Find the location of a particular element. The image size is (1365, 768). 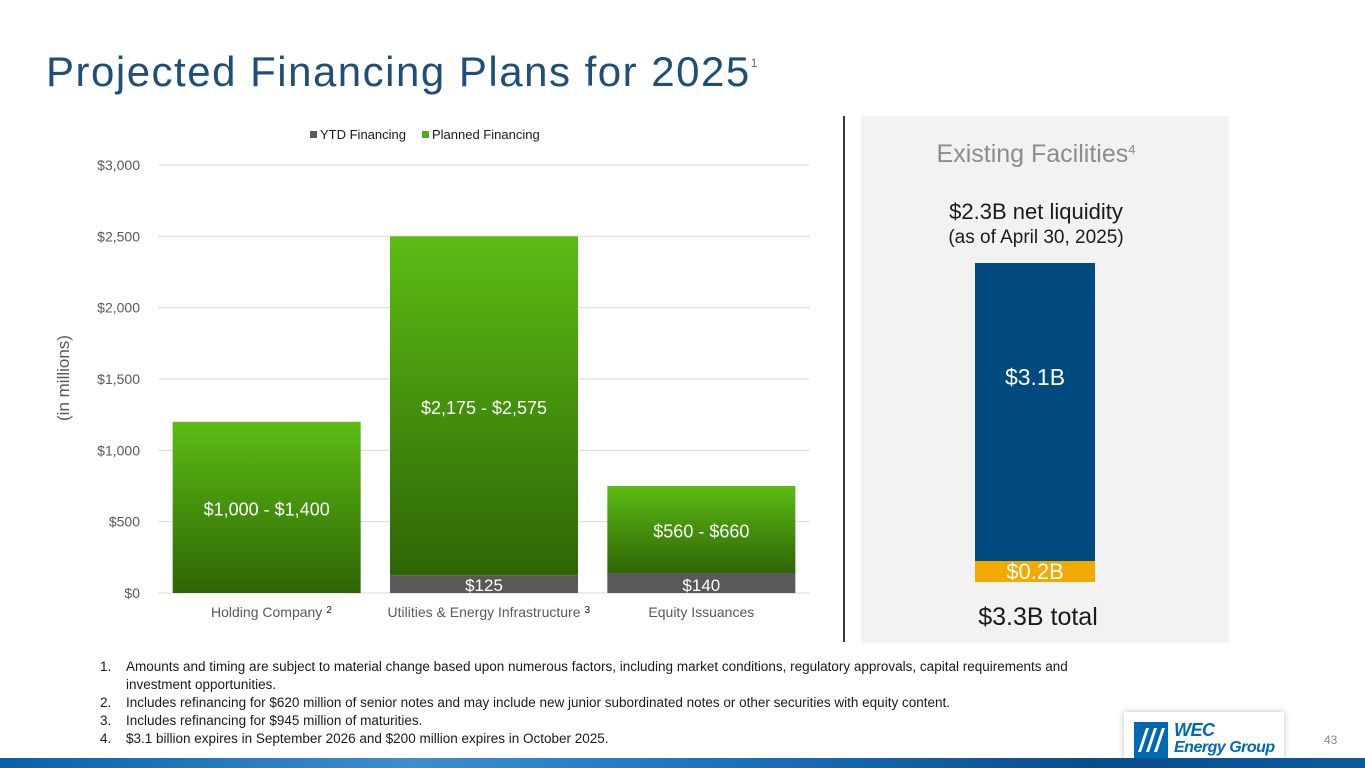

bar-value-label: $560 - $660 is located at coordinates (701, 532).